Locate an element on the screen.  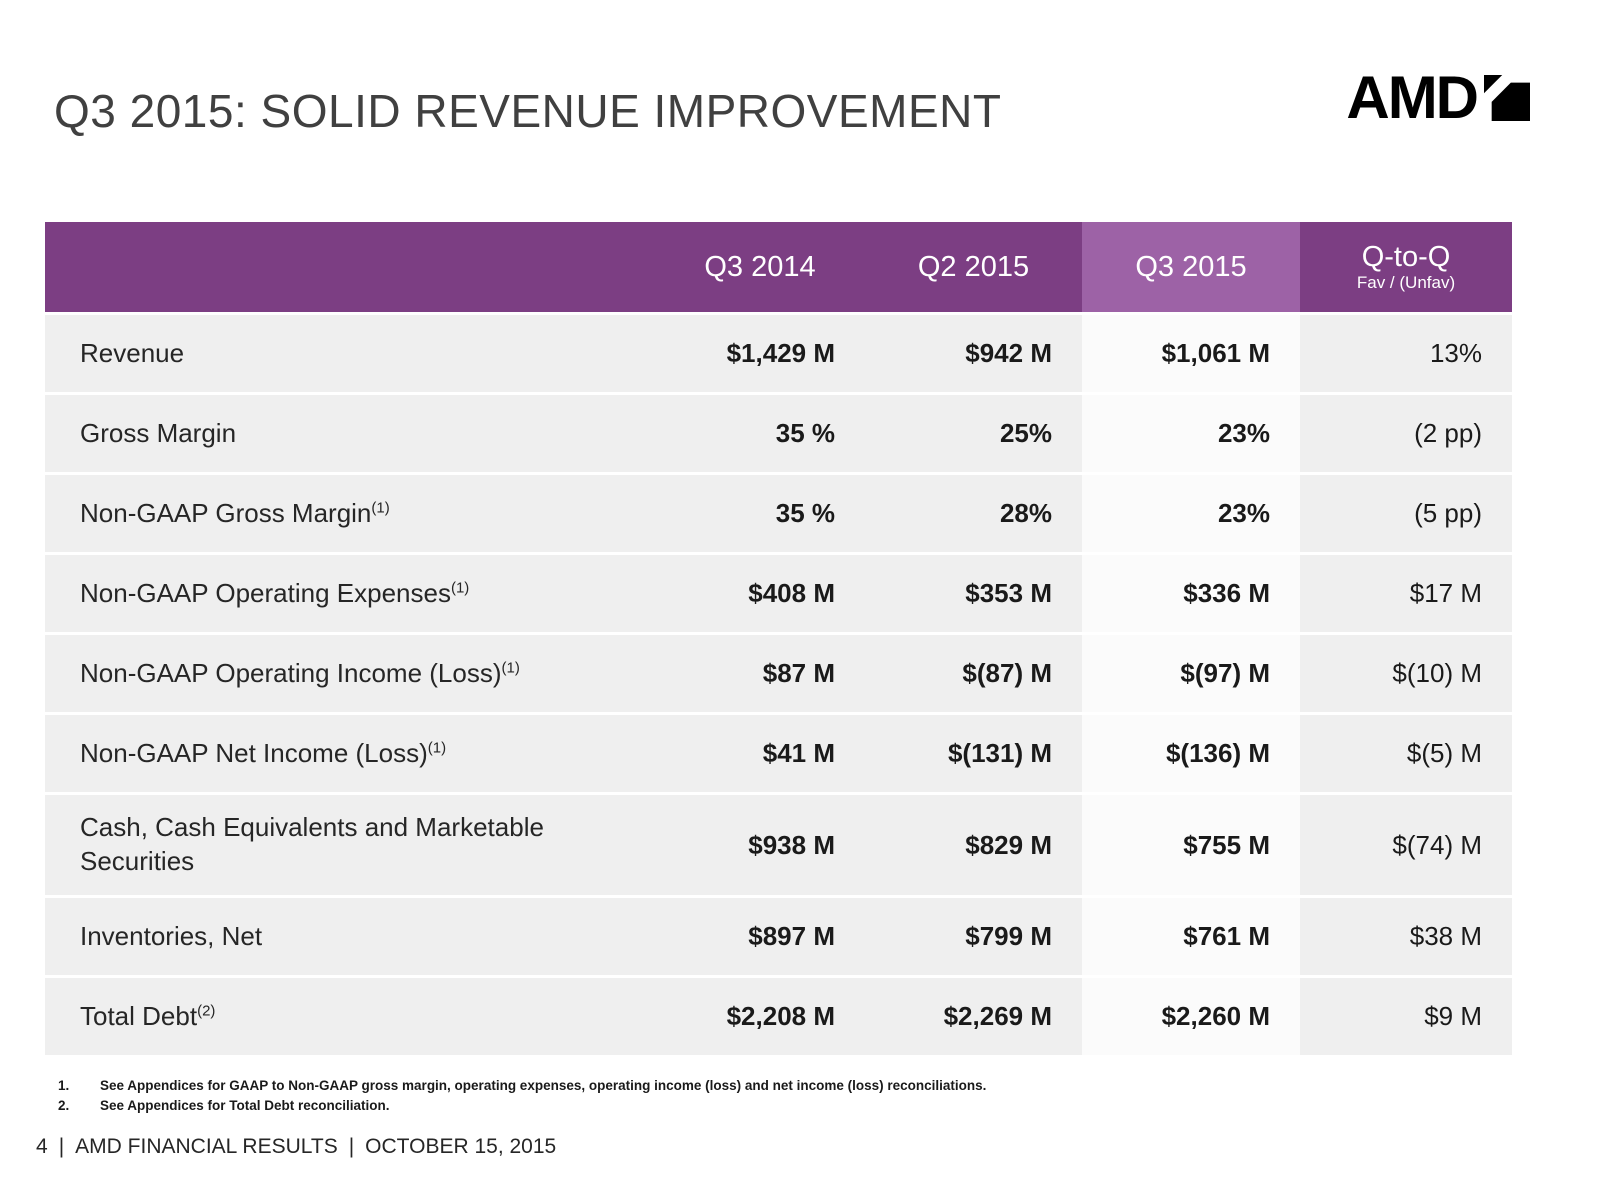
row-label: Non-GAAP Net Income (Loss)(1) is located at coordinates (263, 752).